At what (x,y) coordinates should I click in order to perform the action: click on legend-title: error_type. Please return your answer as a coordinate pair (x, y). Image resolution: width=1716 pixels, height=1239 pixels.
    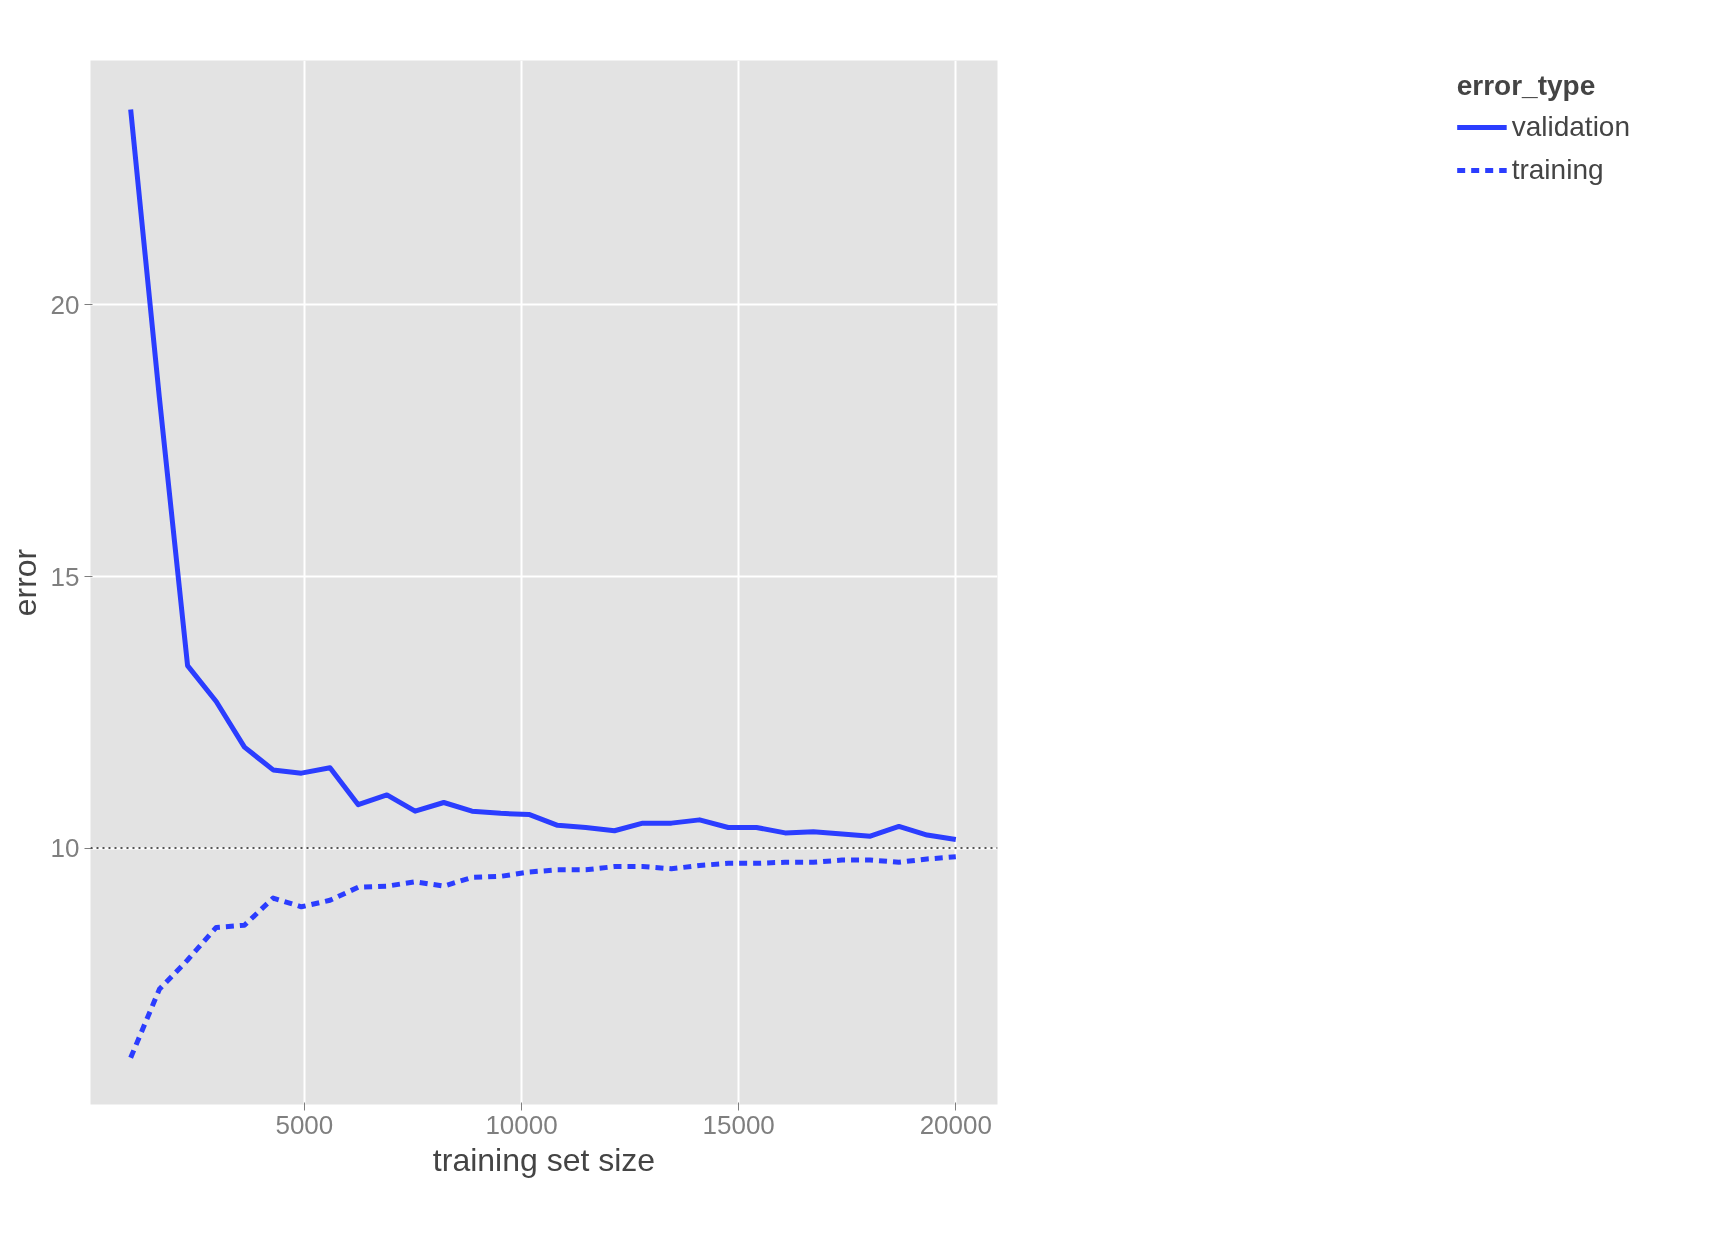
    Looking at the image, I should click on (1526, 86).